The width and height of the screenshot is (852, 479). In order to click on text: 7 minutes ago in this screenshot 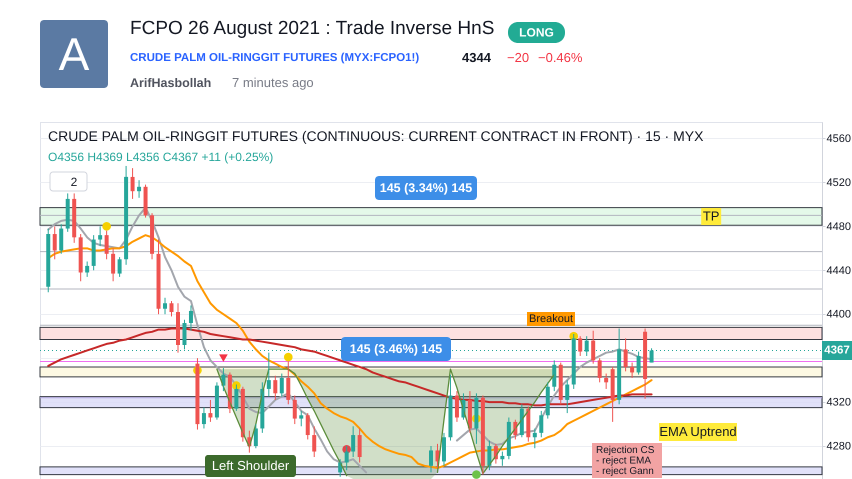, I will do `click(273, 82)`.